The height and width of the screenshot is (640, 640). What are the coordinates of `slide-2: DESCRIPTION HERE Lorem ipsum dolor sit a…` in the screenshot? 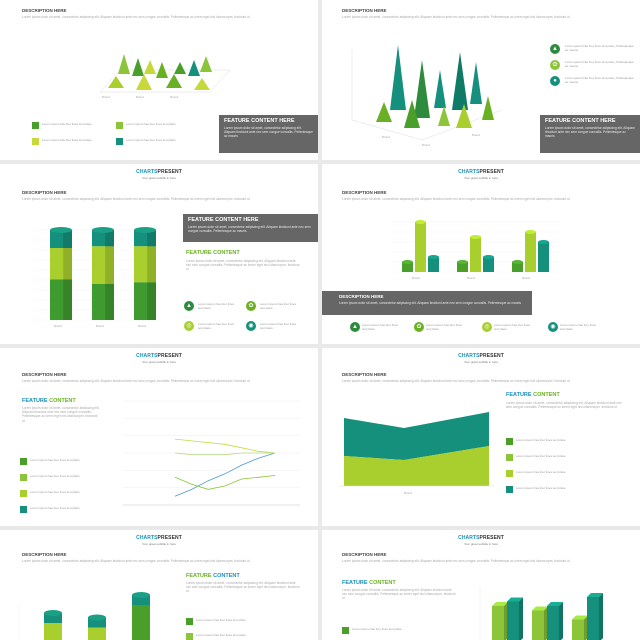 It's located at (481, 80).